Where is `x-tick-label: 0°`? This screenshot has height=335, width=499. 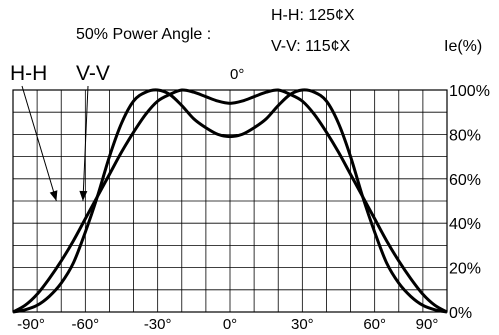 x-tick-label: 0° is located at coordinates (230, 324).